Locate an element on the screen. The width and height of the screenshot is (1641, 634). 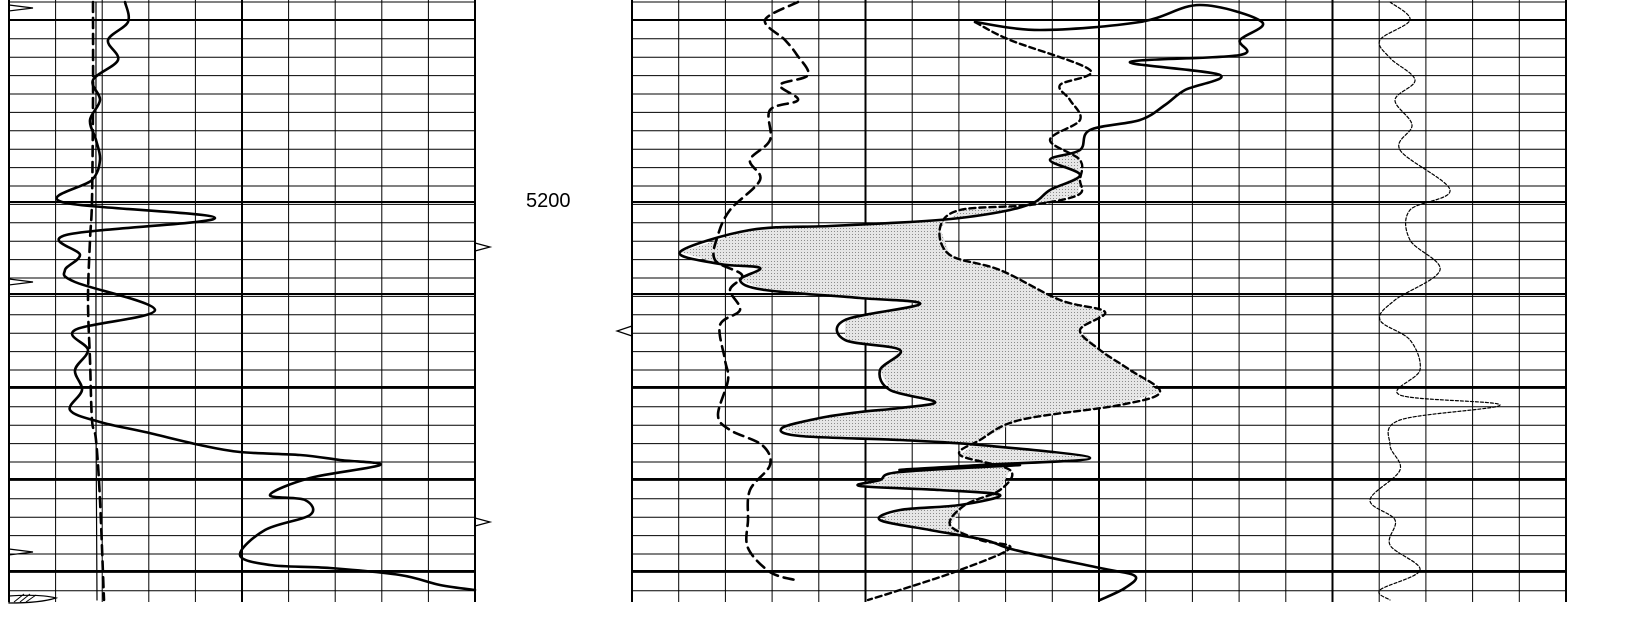
center-track-dashed-curve is located at coordinates (761, 291).